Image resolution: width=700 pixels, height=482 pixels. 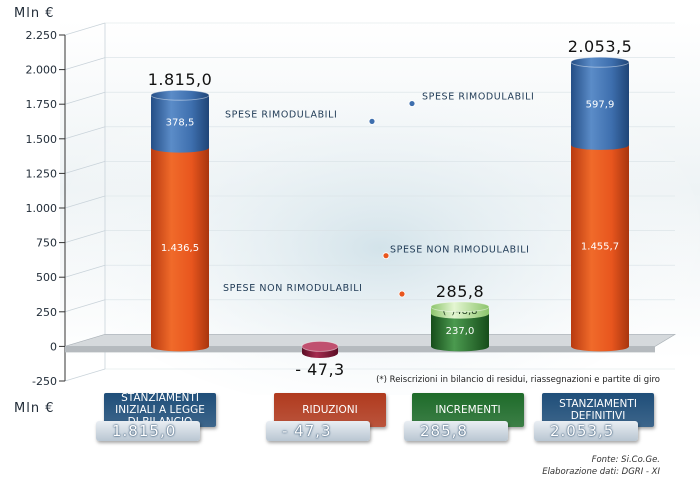 What do you see at coordinates (42, 208) in the screenshot?
I see `y-tick-label: 1.000` at bounding box center [42, 208].